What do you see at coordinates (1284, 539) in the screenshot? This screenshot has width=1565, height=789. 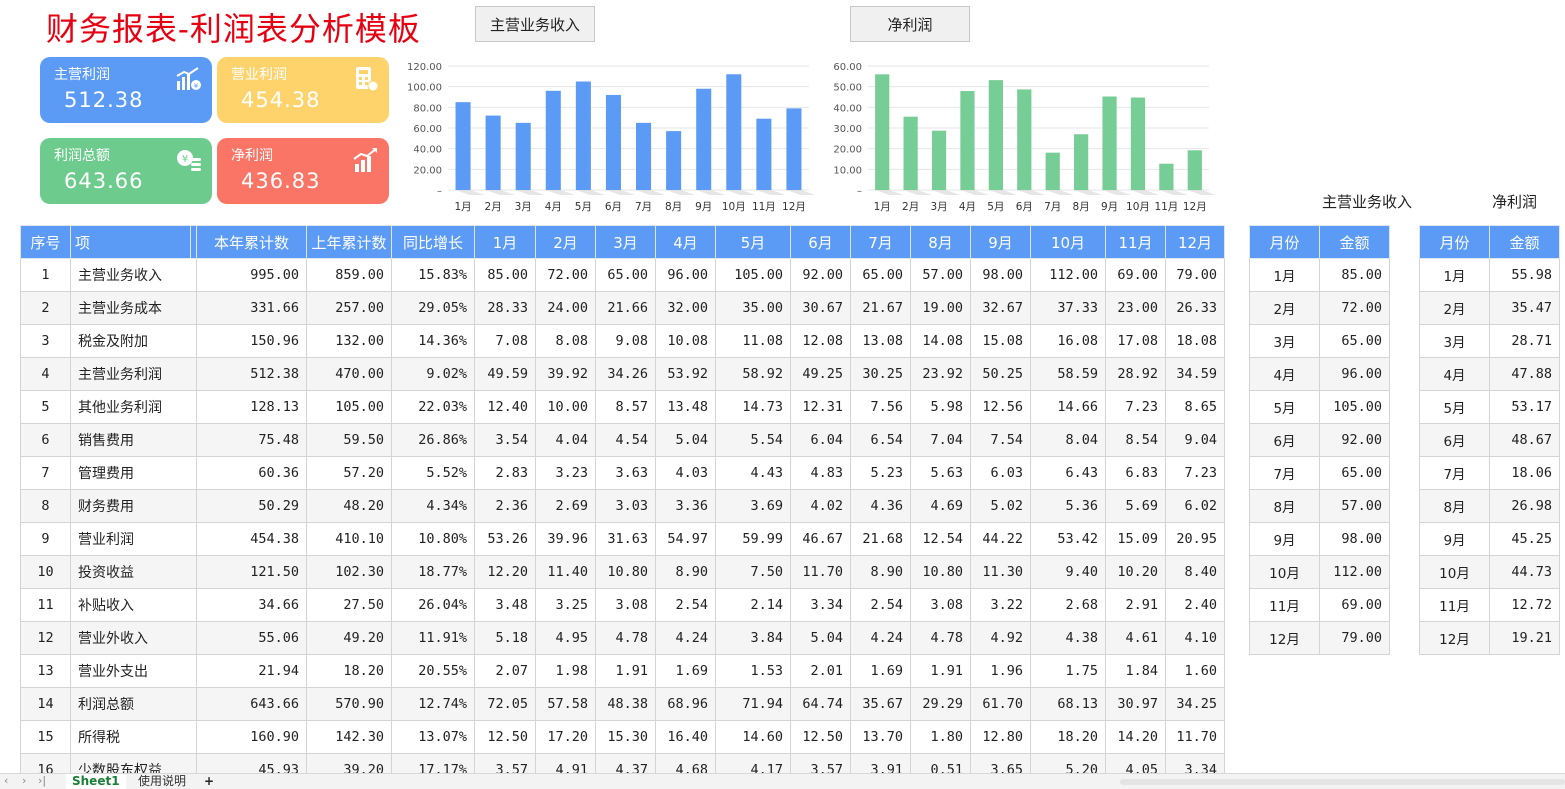 I see `month-cell: 9月` at bounding box center [1284, 539].